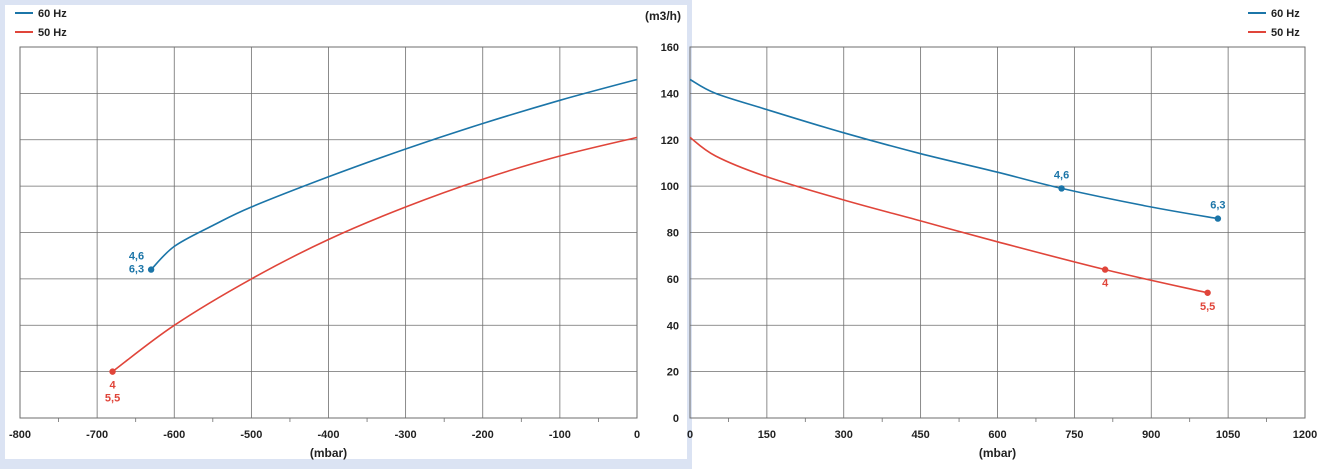 The image size is (1333, 469). I want to click on x-tick-label: -400, so click(328, 435).